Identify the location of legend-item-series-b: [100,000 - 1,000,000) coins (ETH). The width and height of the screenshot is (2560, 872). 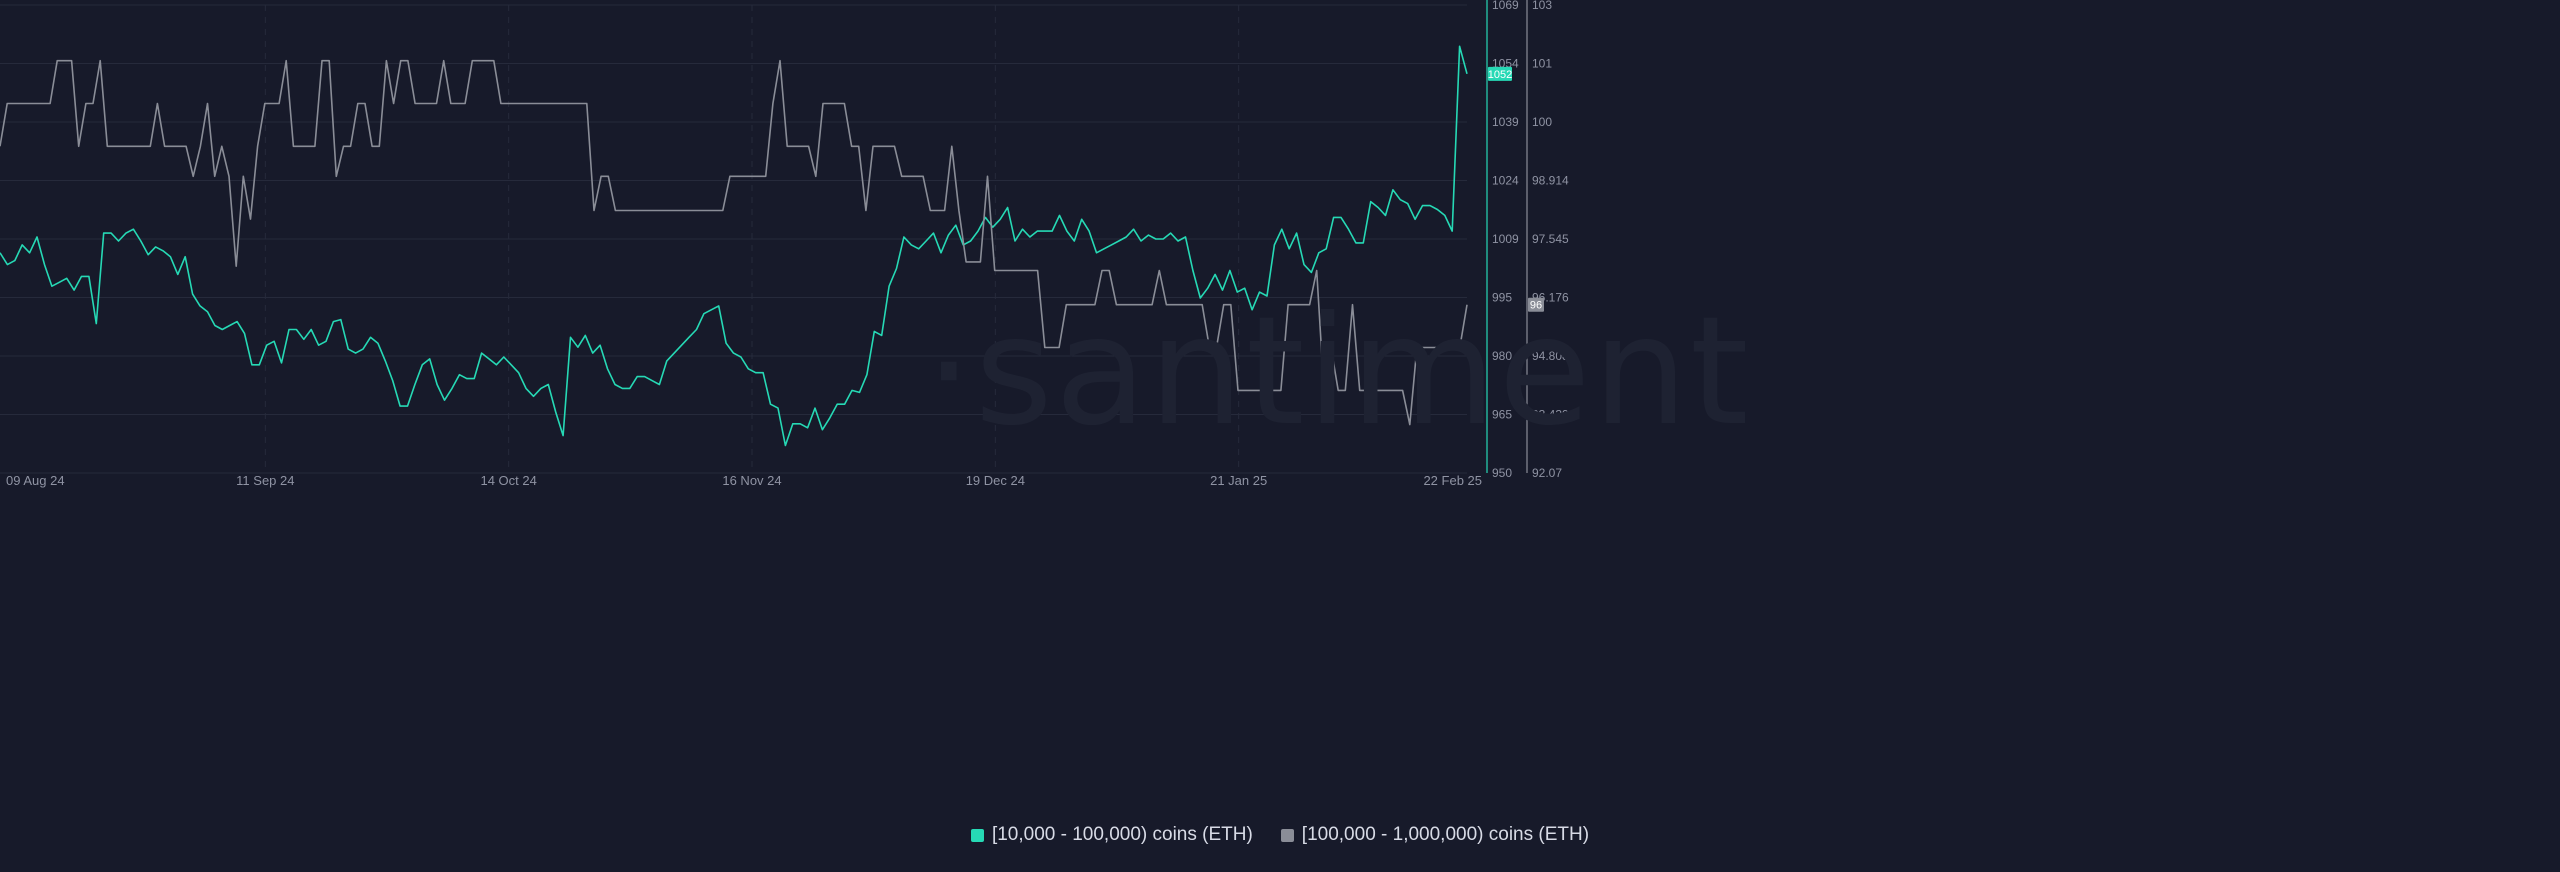
(1435, 835).